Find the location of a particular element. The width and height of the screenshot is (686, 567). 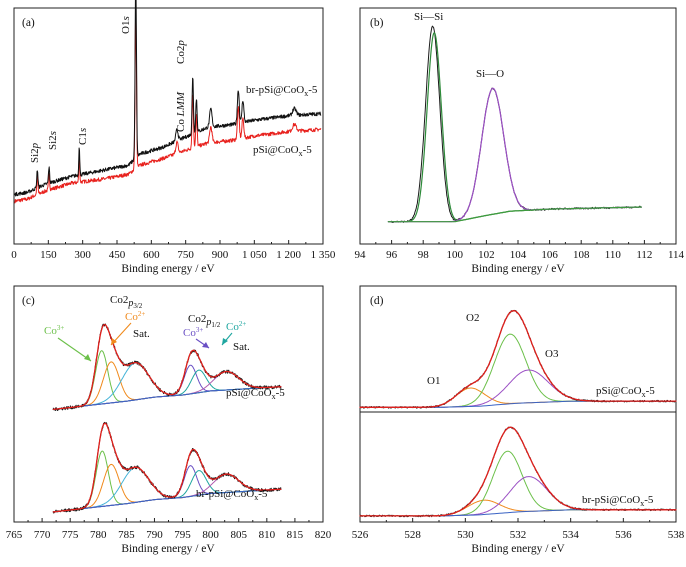

panel-a-x-label: Binding energy / eV is located at coordinates (168, 269).